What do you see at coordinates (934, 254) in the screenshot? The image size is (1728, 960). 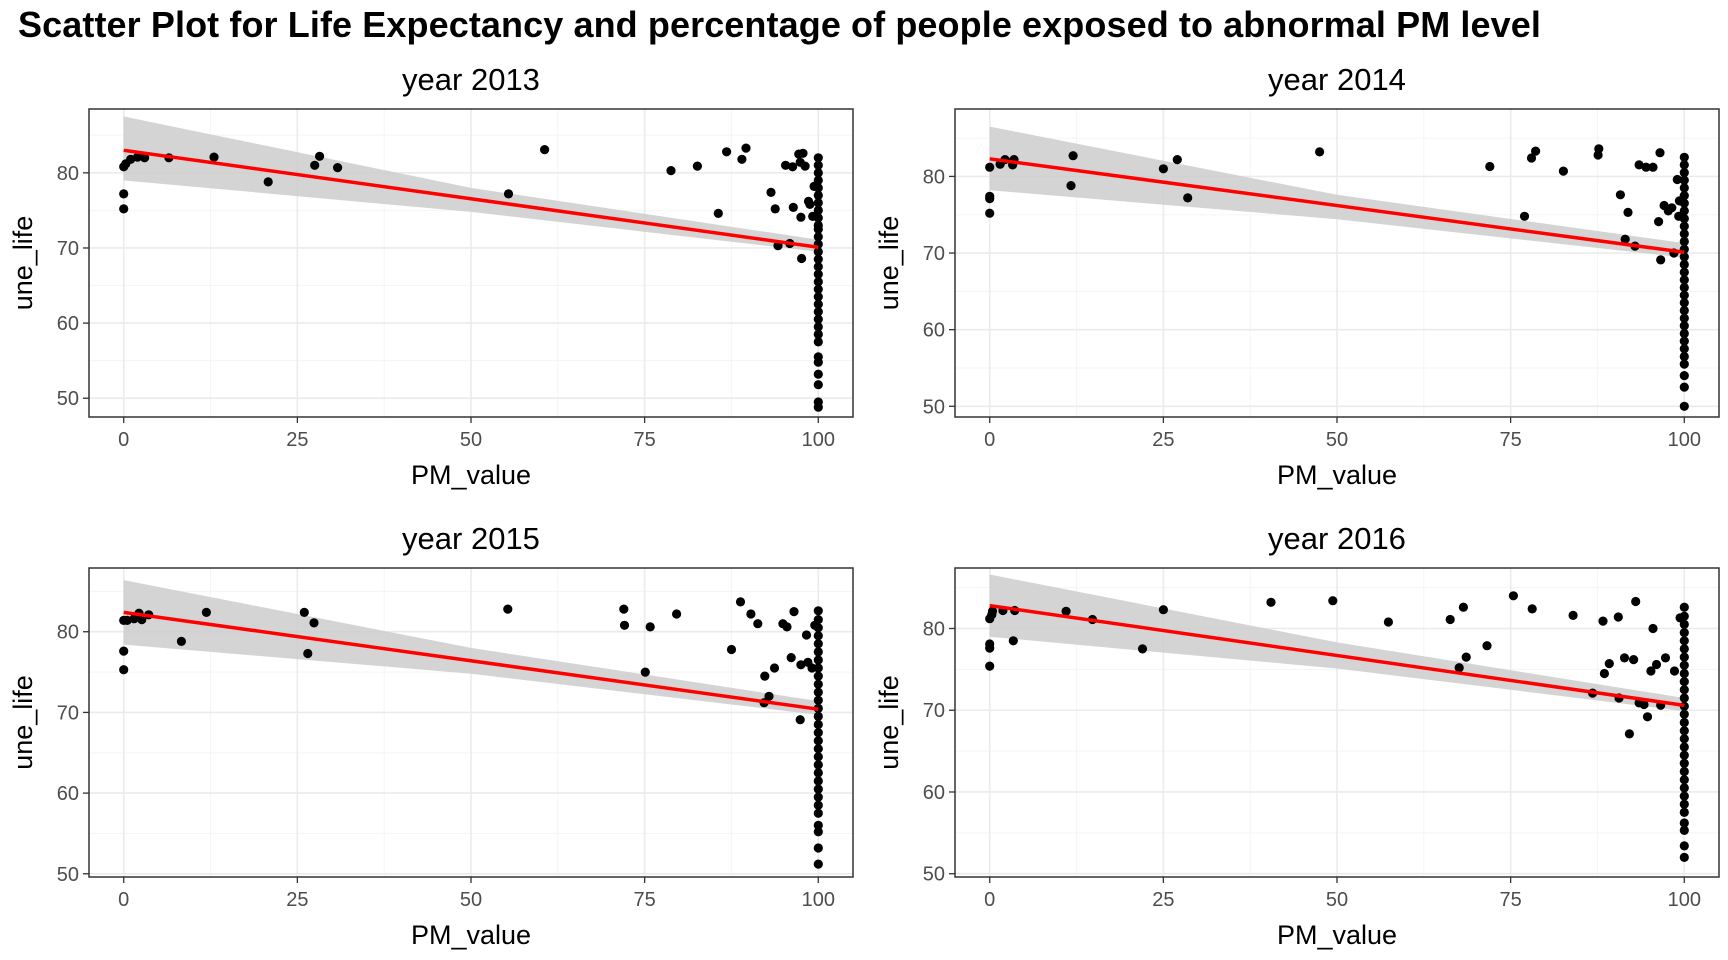 I see `y-tick-label: 70` at bounding box center [934, 254].